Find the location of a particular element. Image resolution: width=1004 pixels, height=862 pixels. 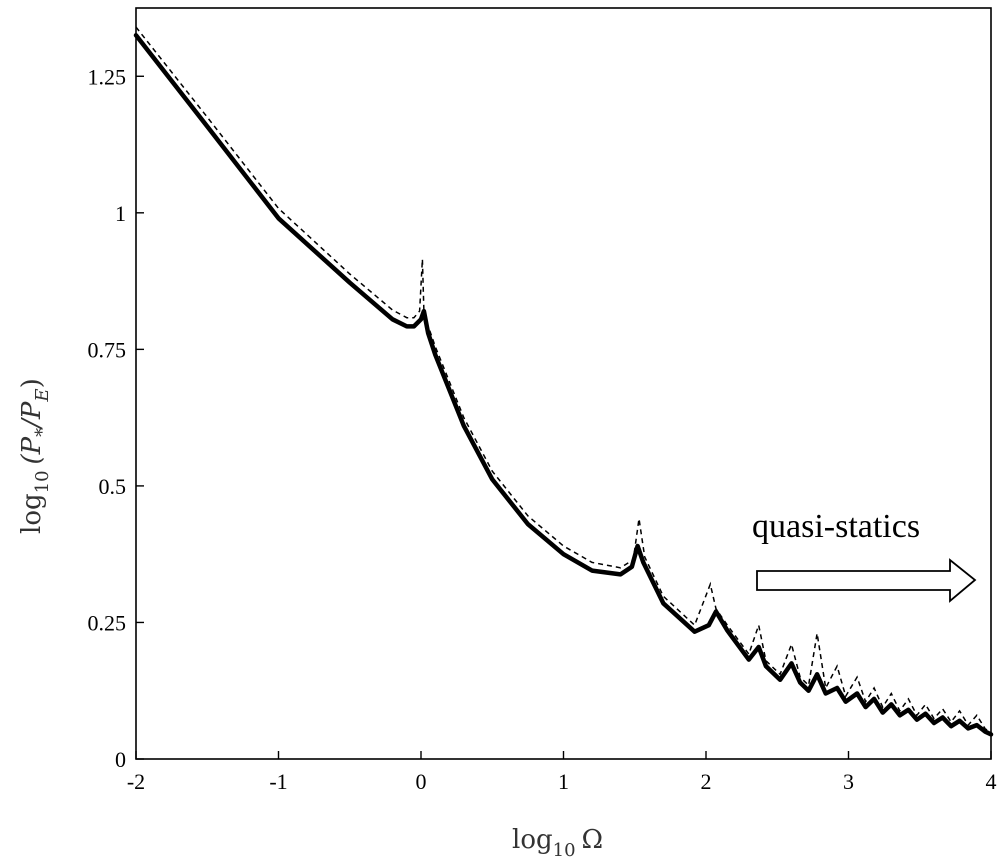

y-axis-title-close: ) is located at coordinates (32, 383).